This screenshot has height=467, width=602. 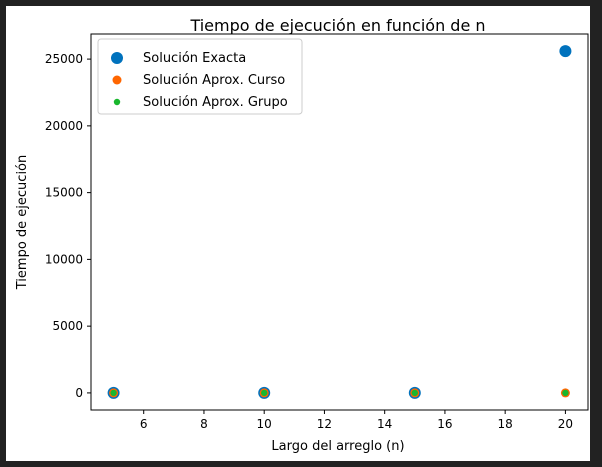 I want to click on y-axis-label: Tiempo de ejecución, so click(x=22, y=222).